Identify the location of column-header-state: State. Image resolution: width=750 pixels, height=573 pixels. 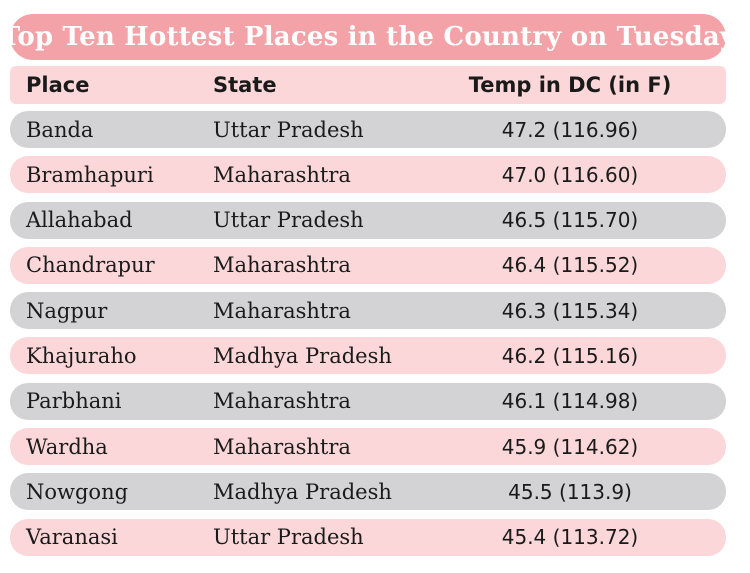
(245, 85).